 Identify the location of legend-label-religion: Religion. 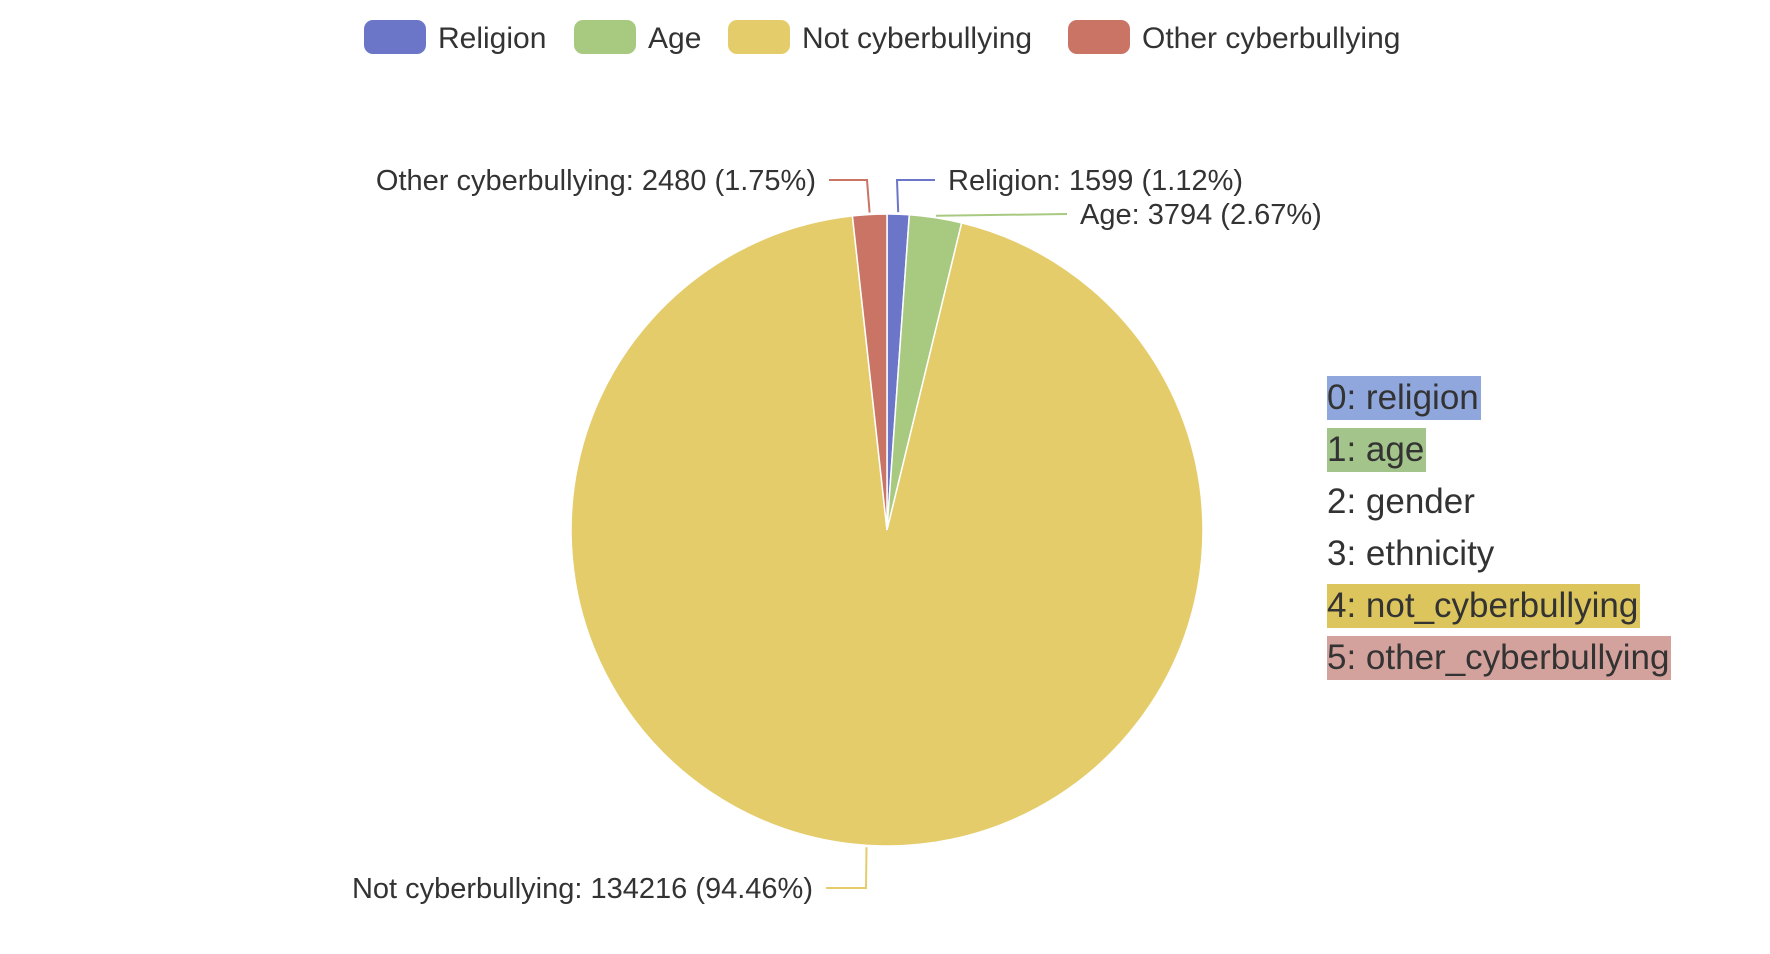
(492, 38).